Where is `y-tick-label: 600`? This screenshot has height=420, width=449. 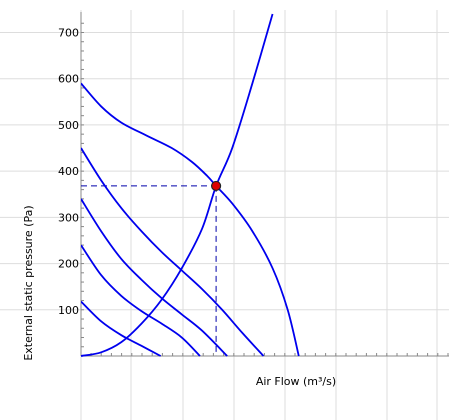
y-tick-label: 600 is located at coordinates (68, 79).